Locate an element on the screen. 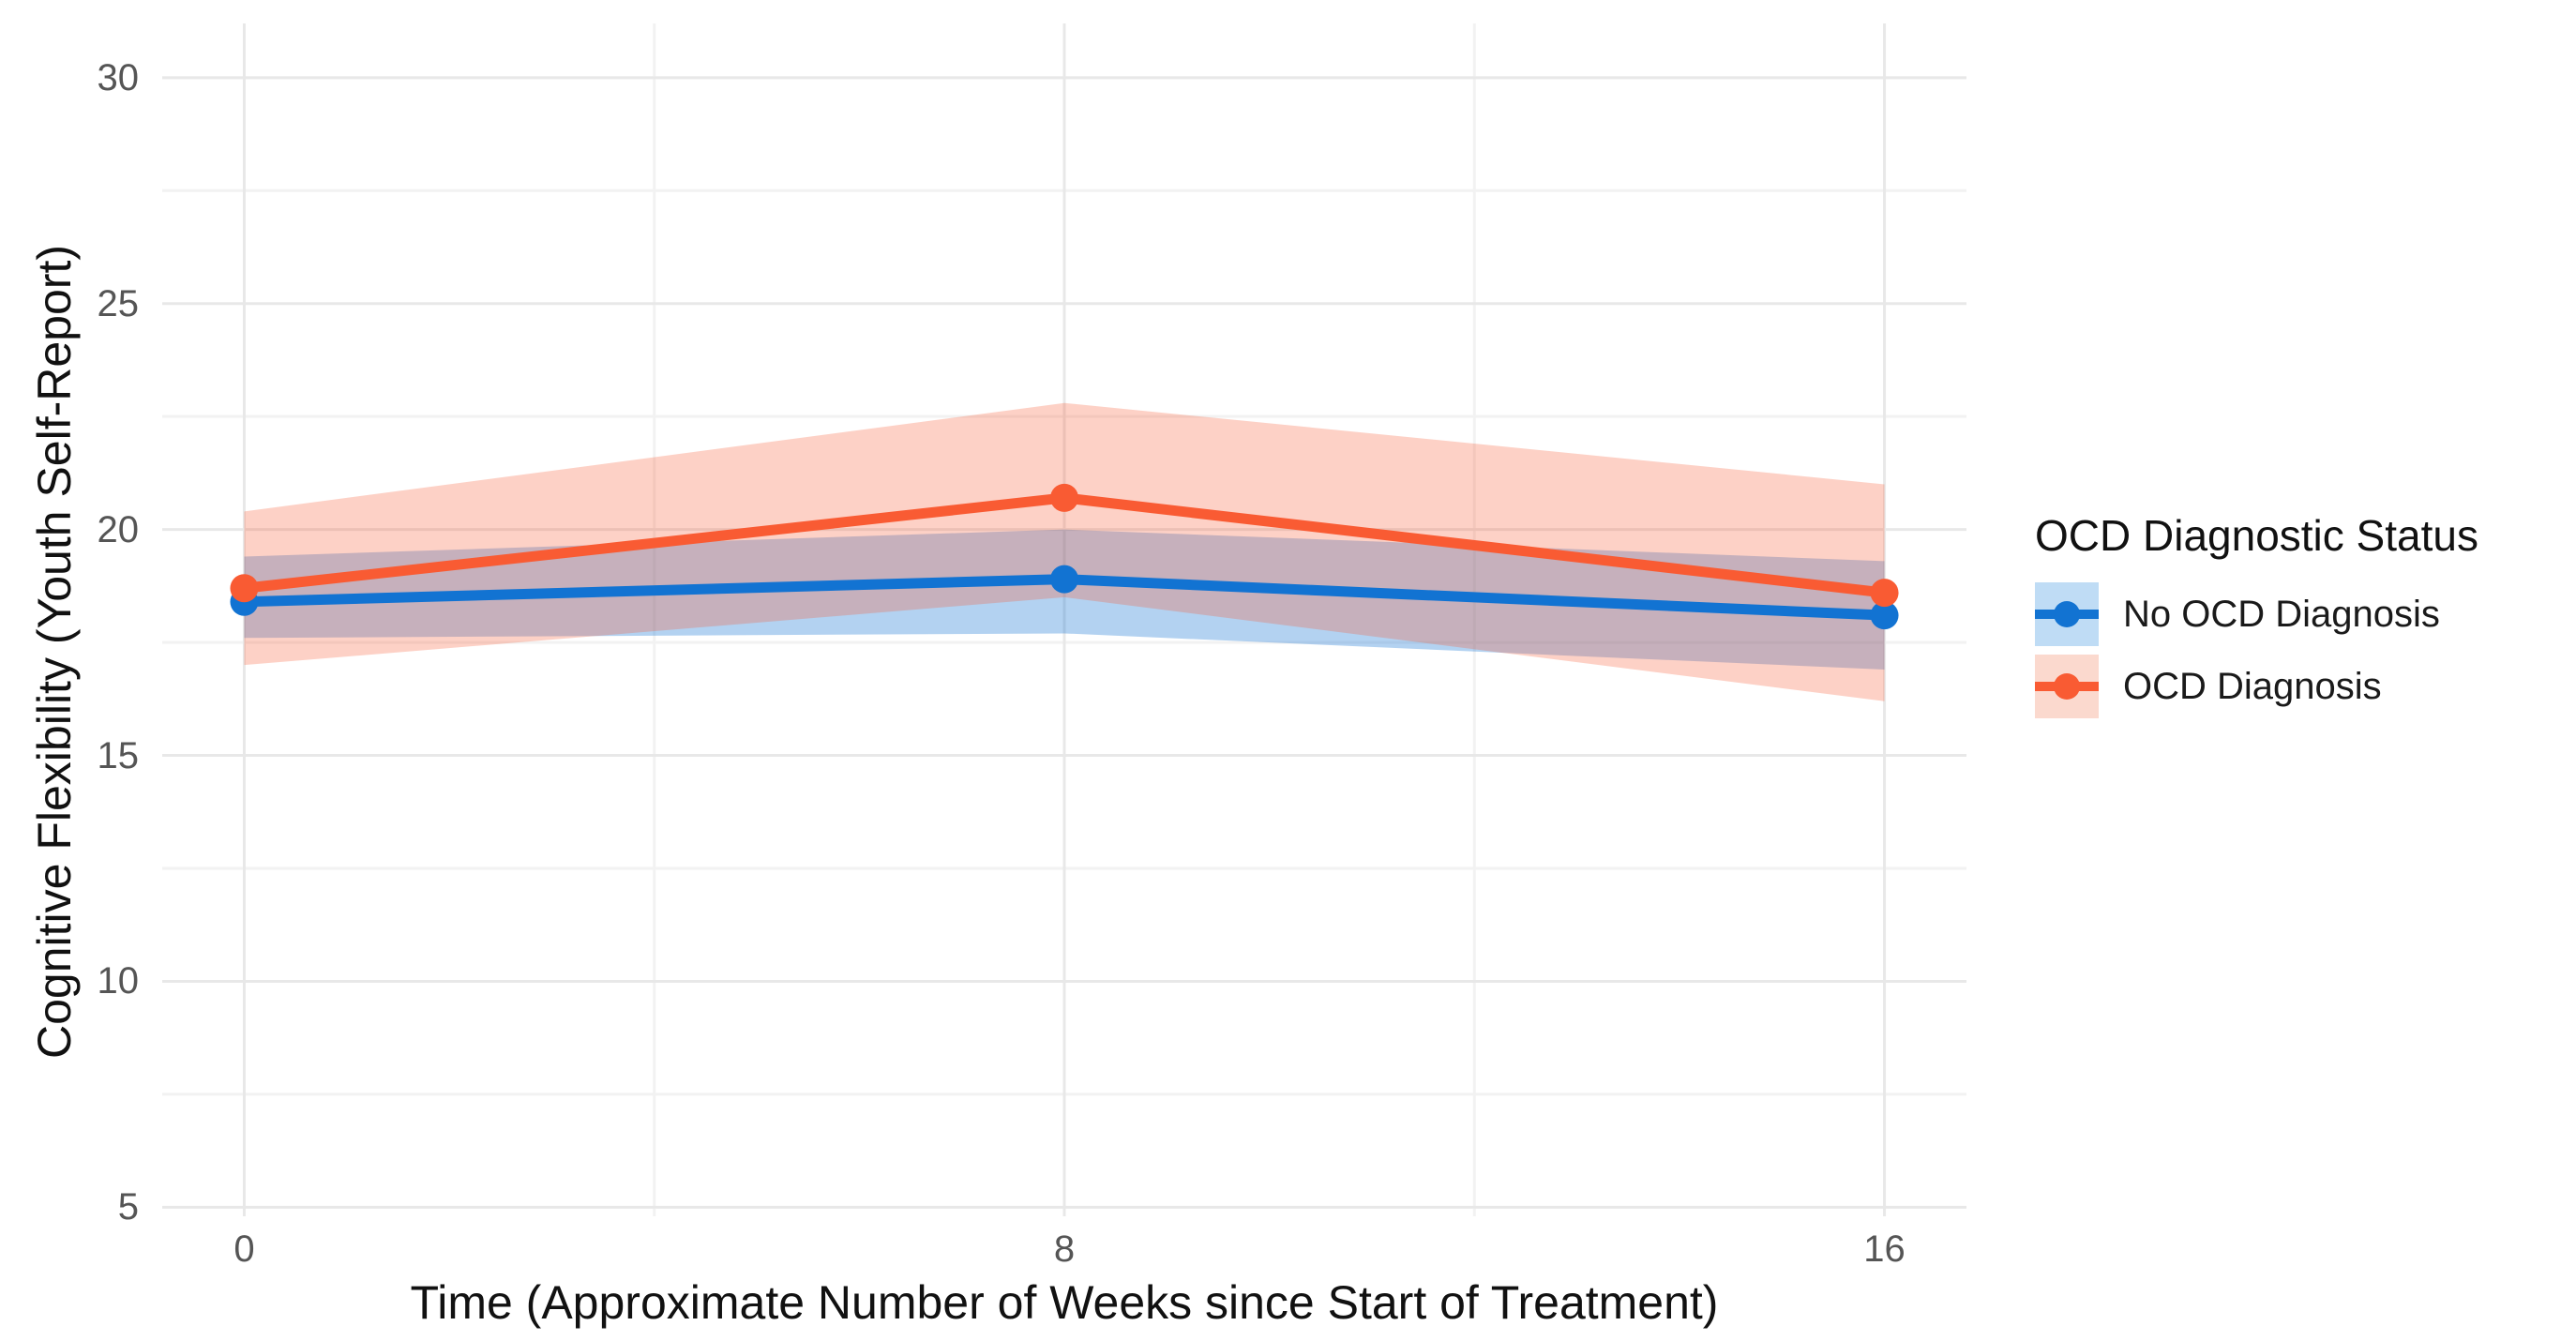 This screenshot has width=2576, height=1341. ci-ribbon-ocd is located at coordinates (1064, 551).